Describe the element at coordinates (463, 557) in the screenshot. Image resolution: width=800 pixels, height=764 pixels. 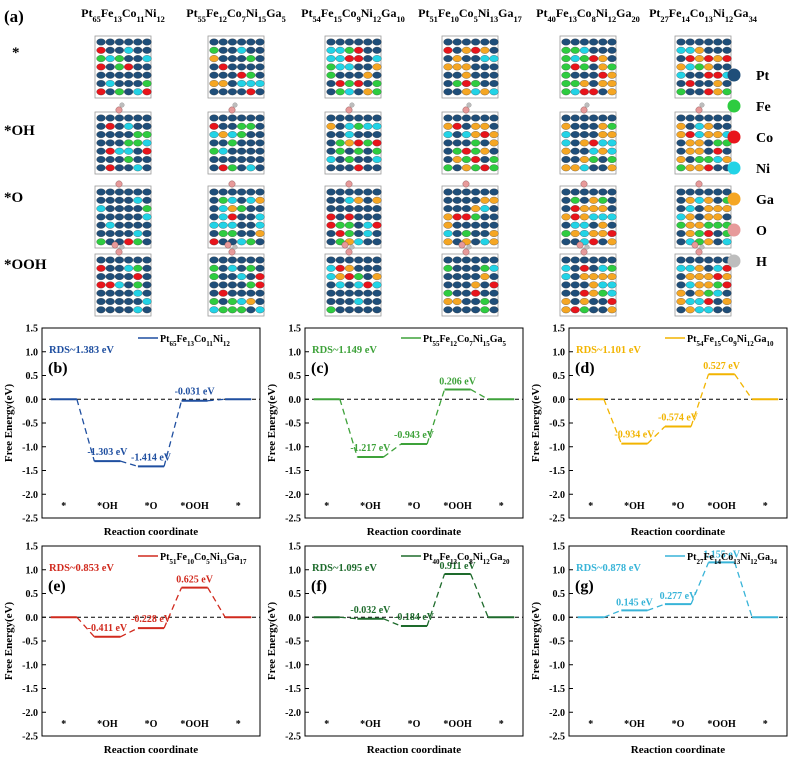
I see `formula-element: Co` at that location.